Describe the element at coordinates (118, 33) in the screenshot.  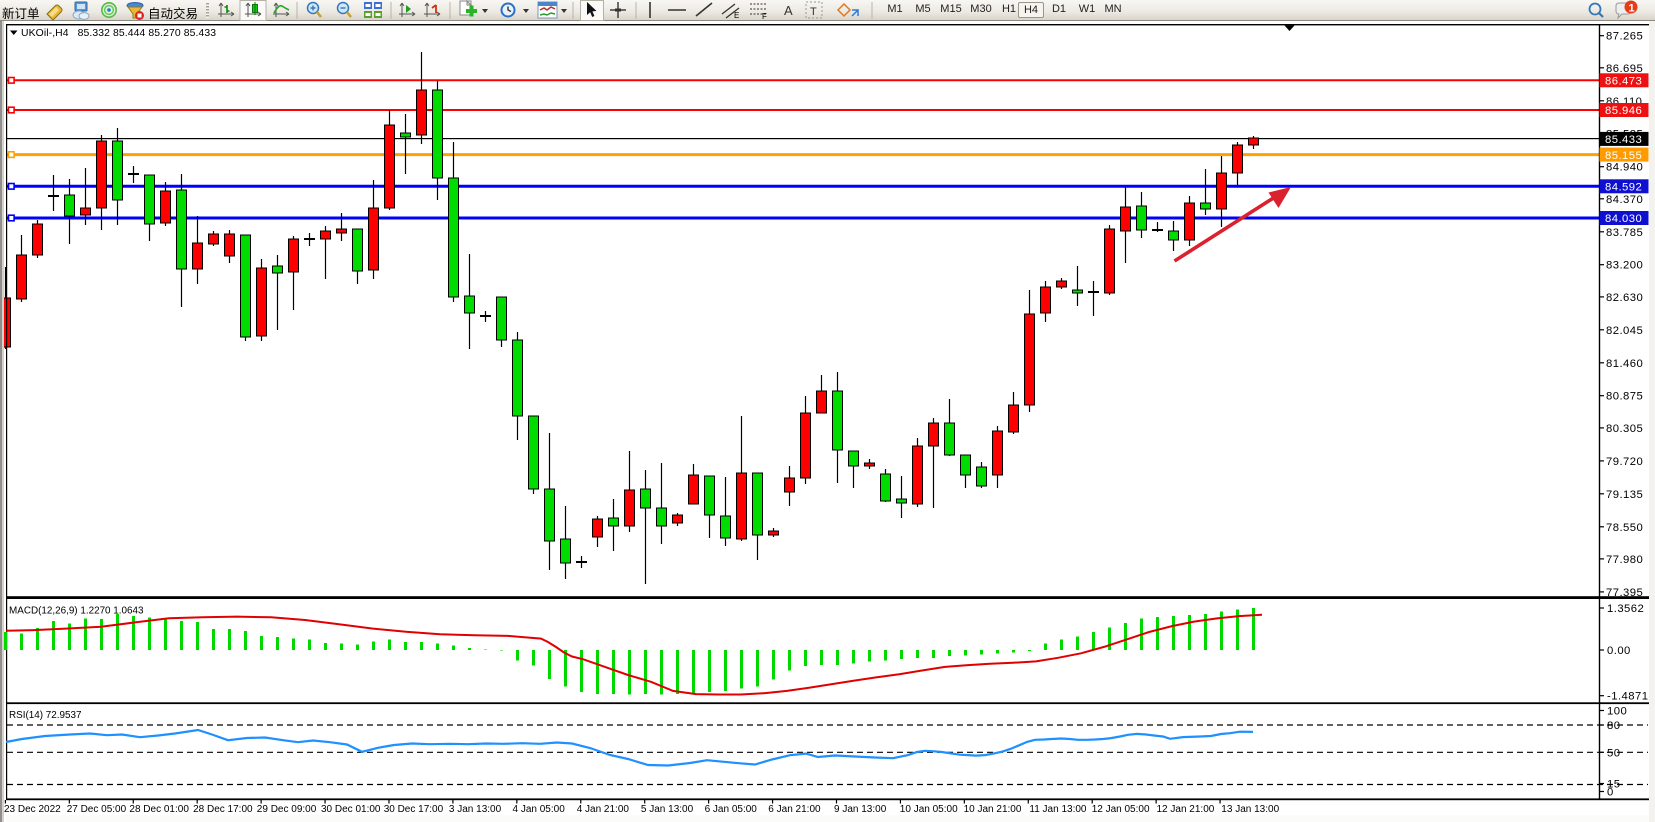
I see `svg-text:UKOil-,H4 85.332 85.444 85.2: UKOil-,H4 85.332 85.444 85.270 85.433` at that location.